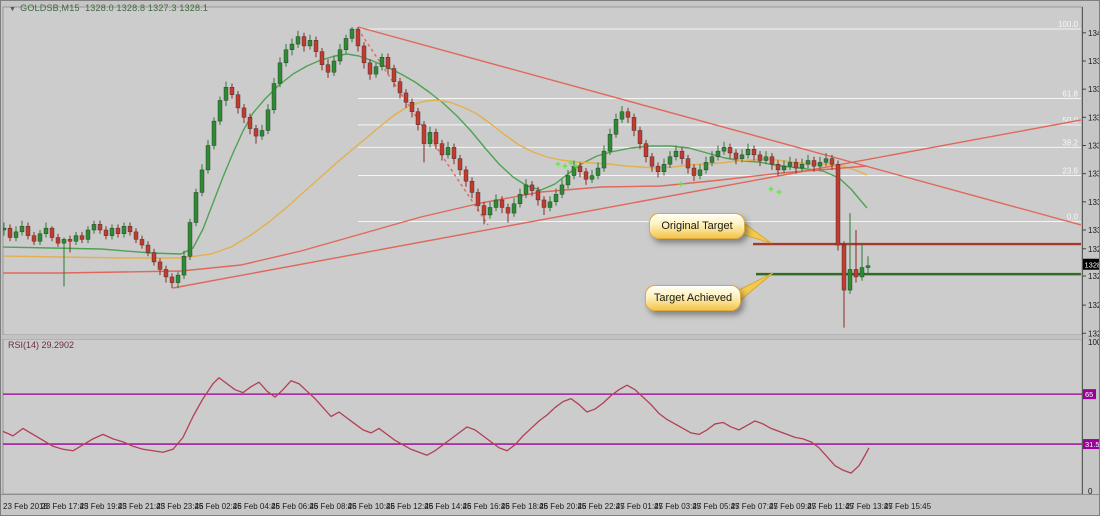 Image resolution: width=1100 pixels, height=516 pixels. I want to click on price-axis-label: 1327.5, so click(1094, 276).